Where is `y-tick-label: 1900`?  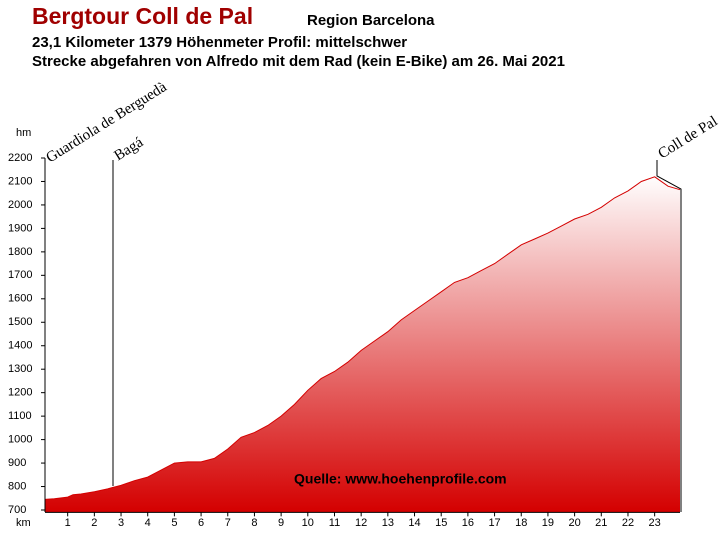 y-tick-label: 1900 is located at coordinates (20, 228).